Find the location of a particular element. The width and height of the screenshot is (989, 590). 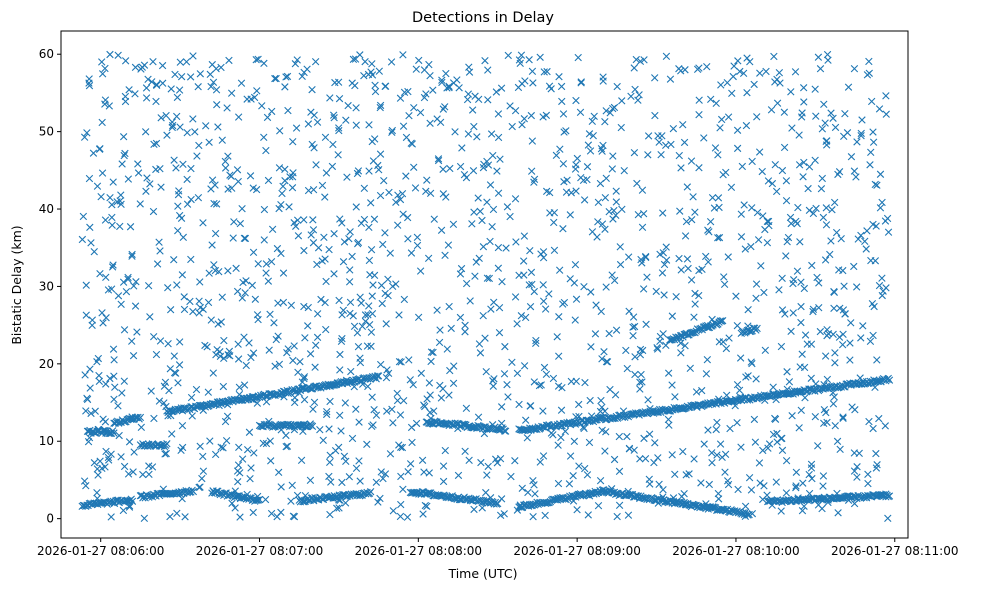

x-tick-label: 2026-01-27 08:07:00 is located at coordinates (259, 551).